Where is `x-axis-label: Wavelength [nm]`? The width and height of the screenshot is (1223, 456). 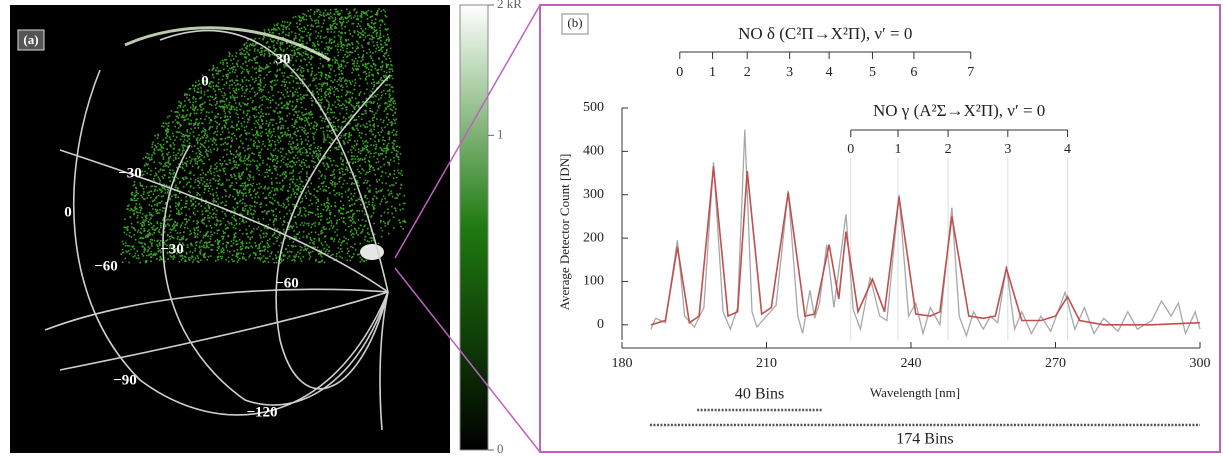 x-axis-label: Wavelength [nm] is located at coordinates (915, 392).